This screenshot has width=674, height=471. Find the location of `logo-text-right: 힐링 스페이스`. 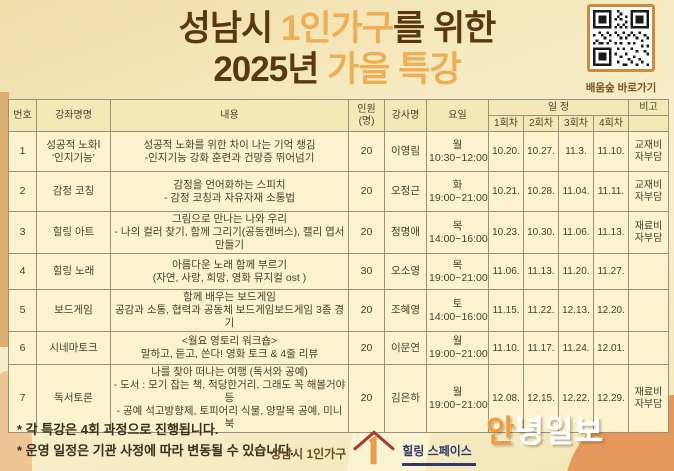

logo-text-right: 힐링 스페이스 is located at coordinates (439, 454).